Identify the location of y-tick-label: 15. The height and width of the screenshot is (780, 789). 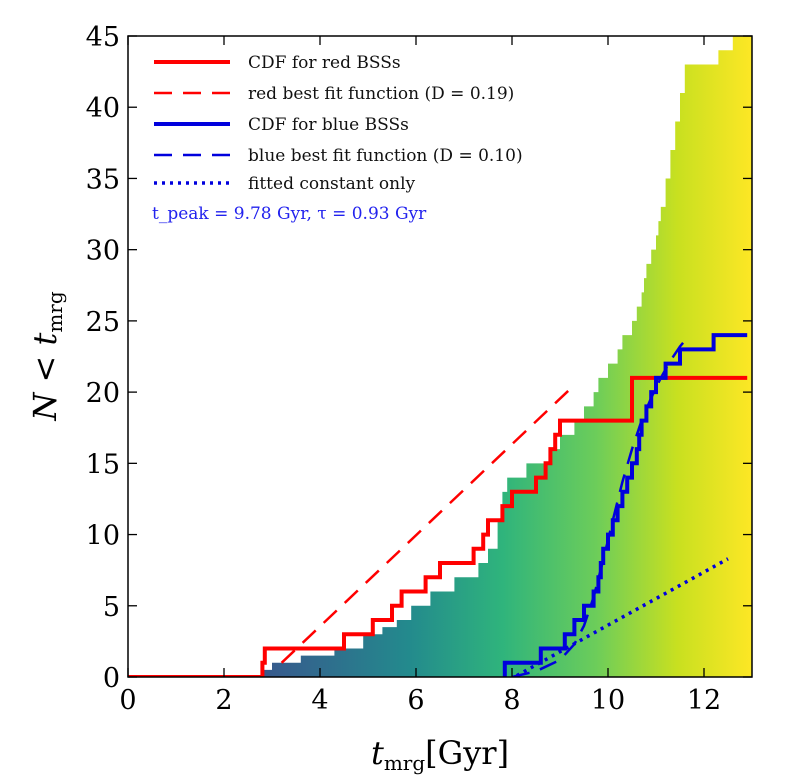
(103, 464).